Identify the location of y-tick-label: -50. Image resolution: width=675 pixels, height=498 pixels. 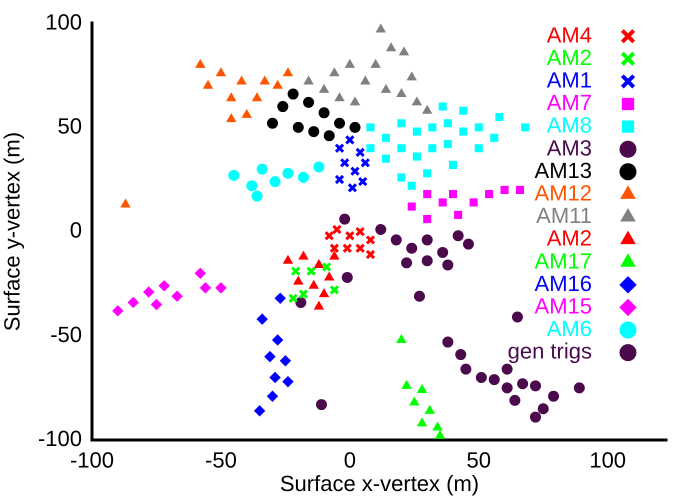
(66, 334).